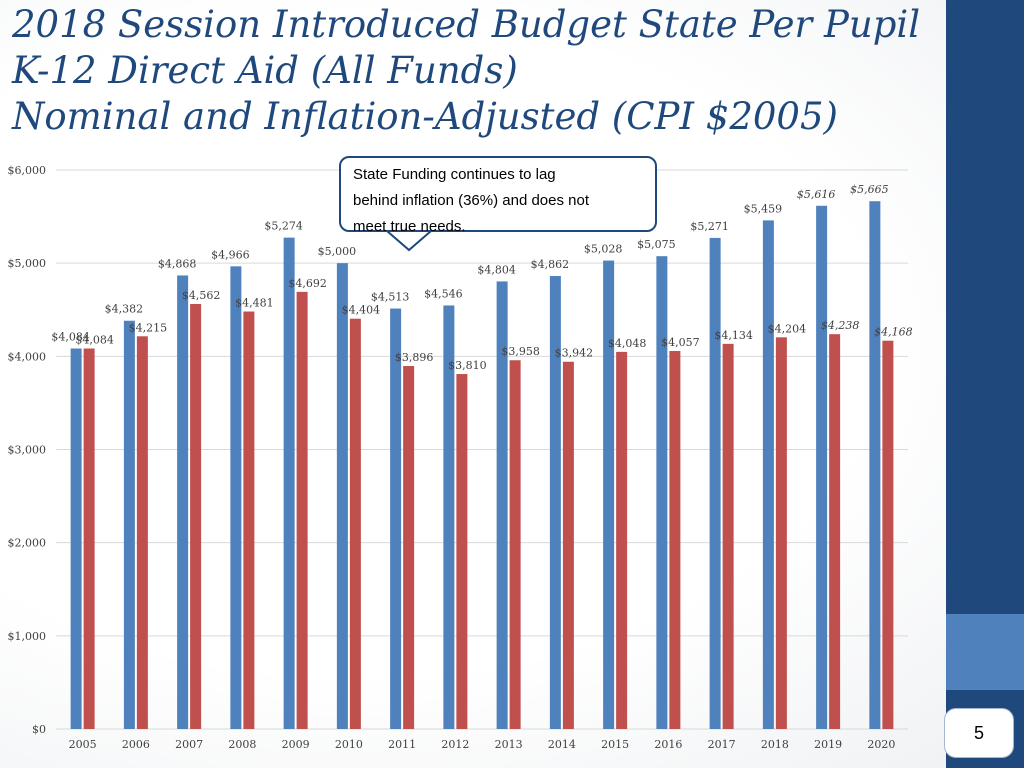 The width and height of the screenshot is (1024, 768). I want to click on nominal-data-label: $5,616, so click(816, 194).